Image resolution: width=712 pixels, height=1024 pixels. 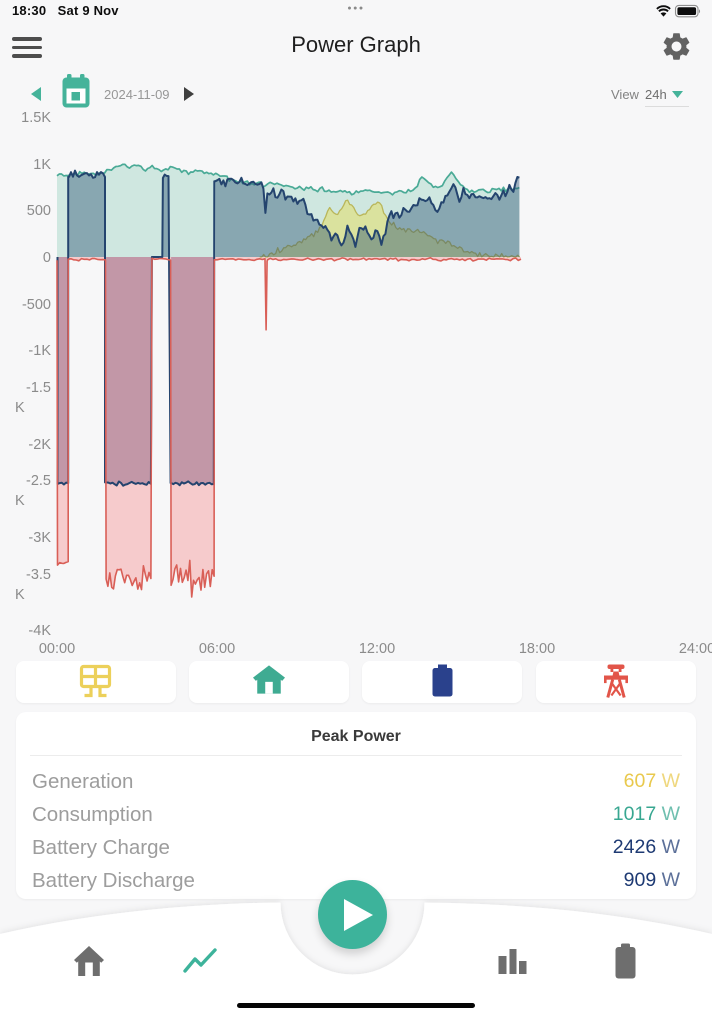 What do you see at coordinates (36, 118) in the screenshot?
I see `svg-text: 1.5K` at bounding box center [36, 118].